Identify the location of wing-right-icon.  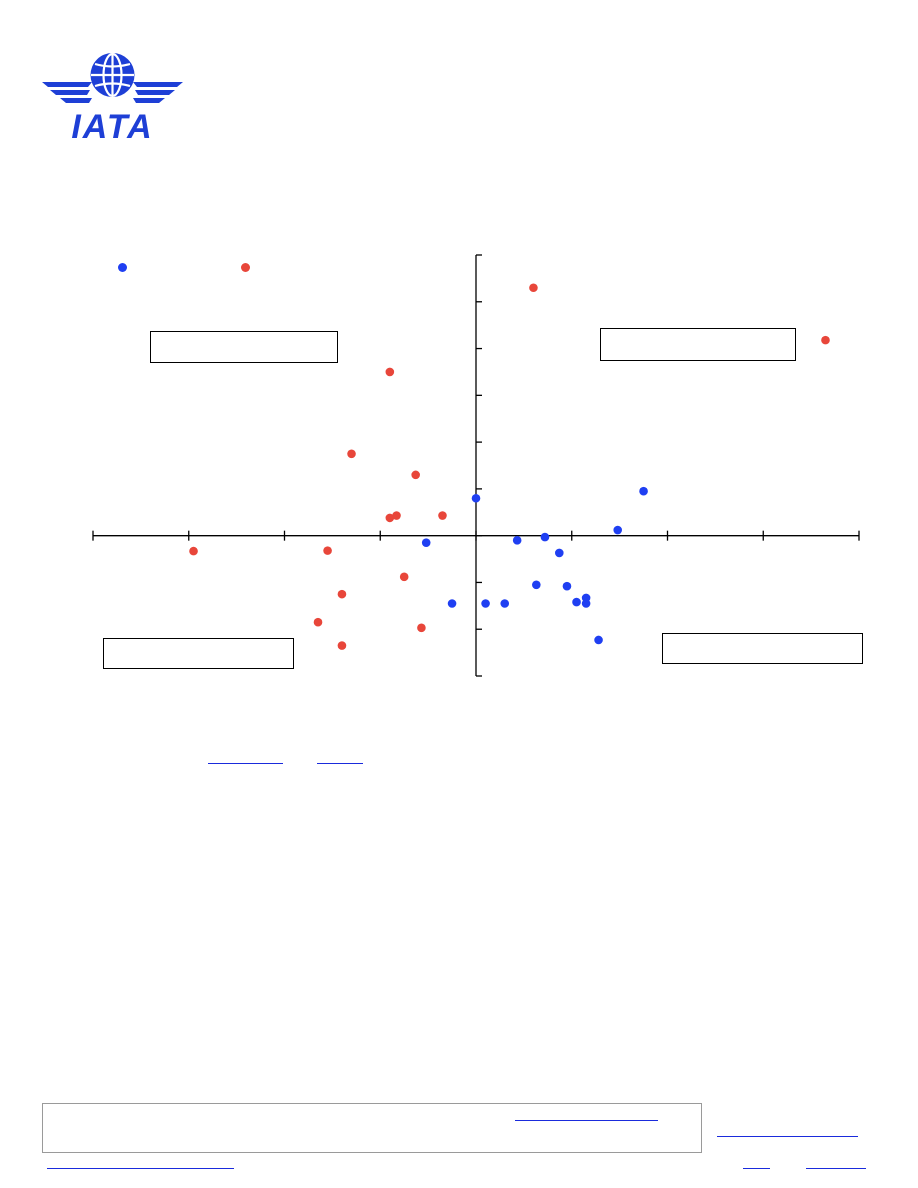
(158, 92).